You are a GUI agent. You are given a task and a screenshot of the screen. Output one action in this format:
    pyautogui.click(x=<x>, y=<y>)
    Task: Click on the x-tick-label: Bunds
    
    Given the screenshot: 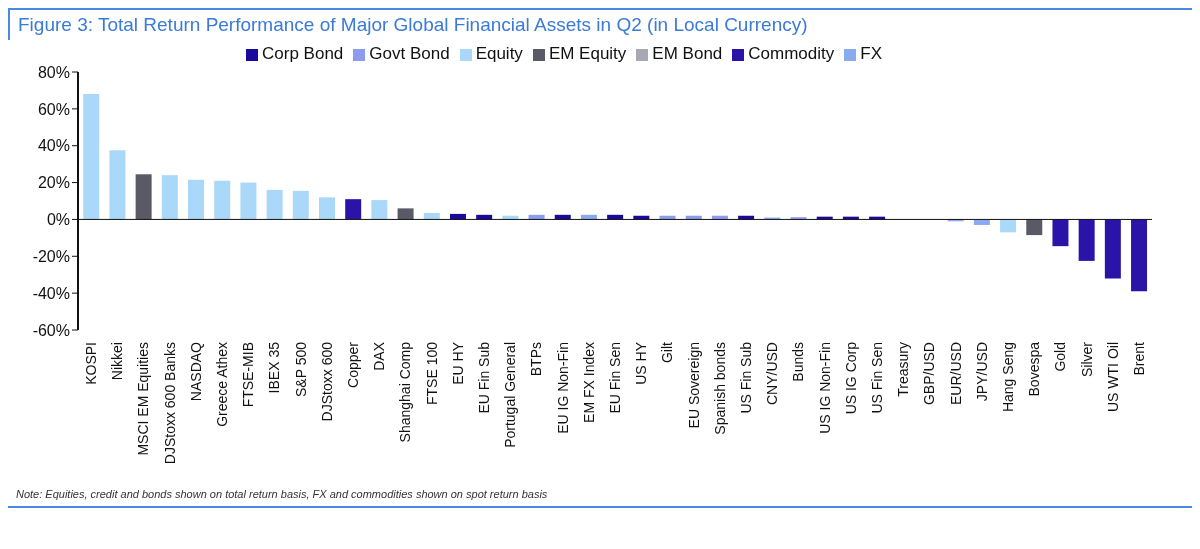 What is the action you would take?
    pyautogui.click(x=798, y=362)
    